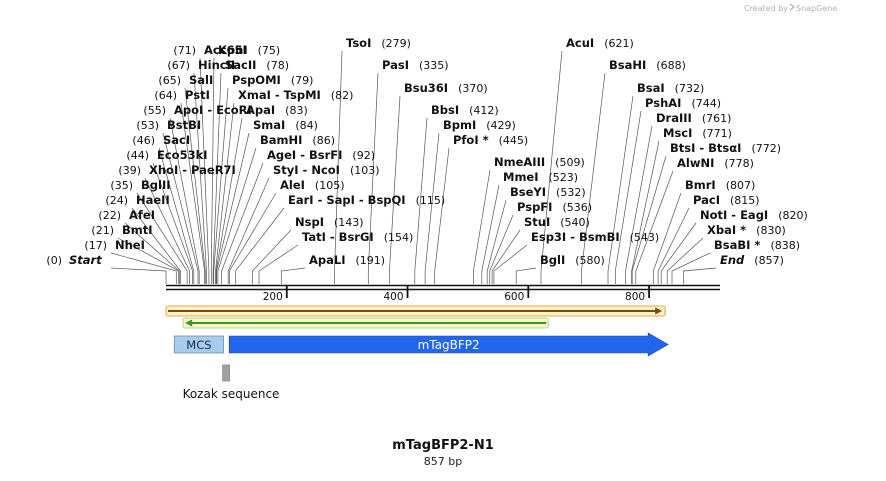 This screenshot has height=481, width=886. What do you see at coordinates (445, 110) in the screenshot?
I see `enzyme-name: BbsI` at bounding box center [445, 110].